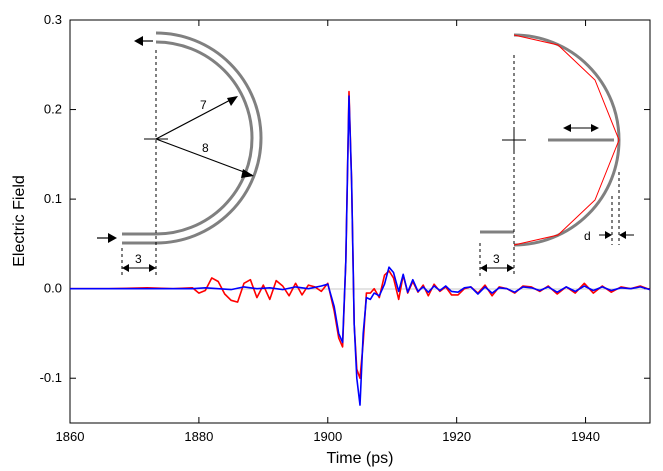  What do you see at coordinates (205, 148) in the screenshot?
I see `radius-label-8: 8` at bounding box center [205, 148].